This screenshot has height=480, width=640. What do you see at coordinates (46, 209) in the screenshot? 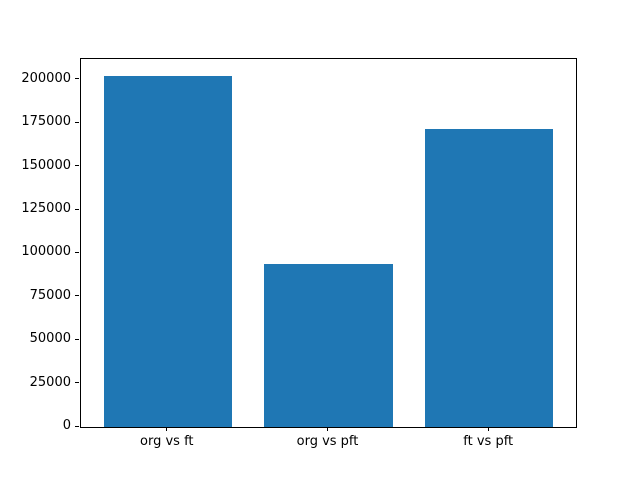
I see `y-tick-label: 125000` at bounding box center [46, 209].